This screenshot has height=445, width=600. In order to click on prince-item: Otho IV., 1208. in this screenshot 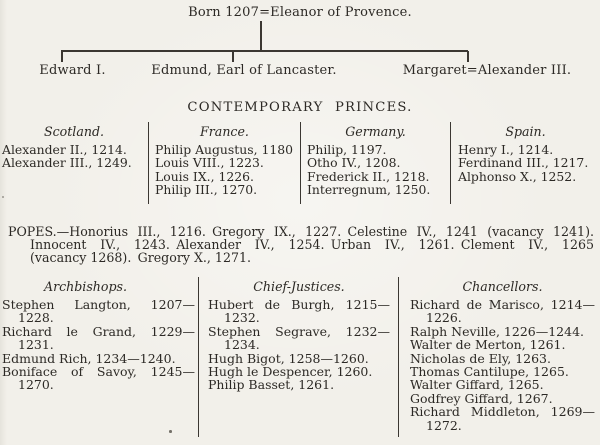, I will do `click(354, 163)`.